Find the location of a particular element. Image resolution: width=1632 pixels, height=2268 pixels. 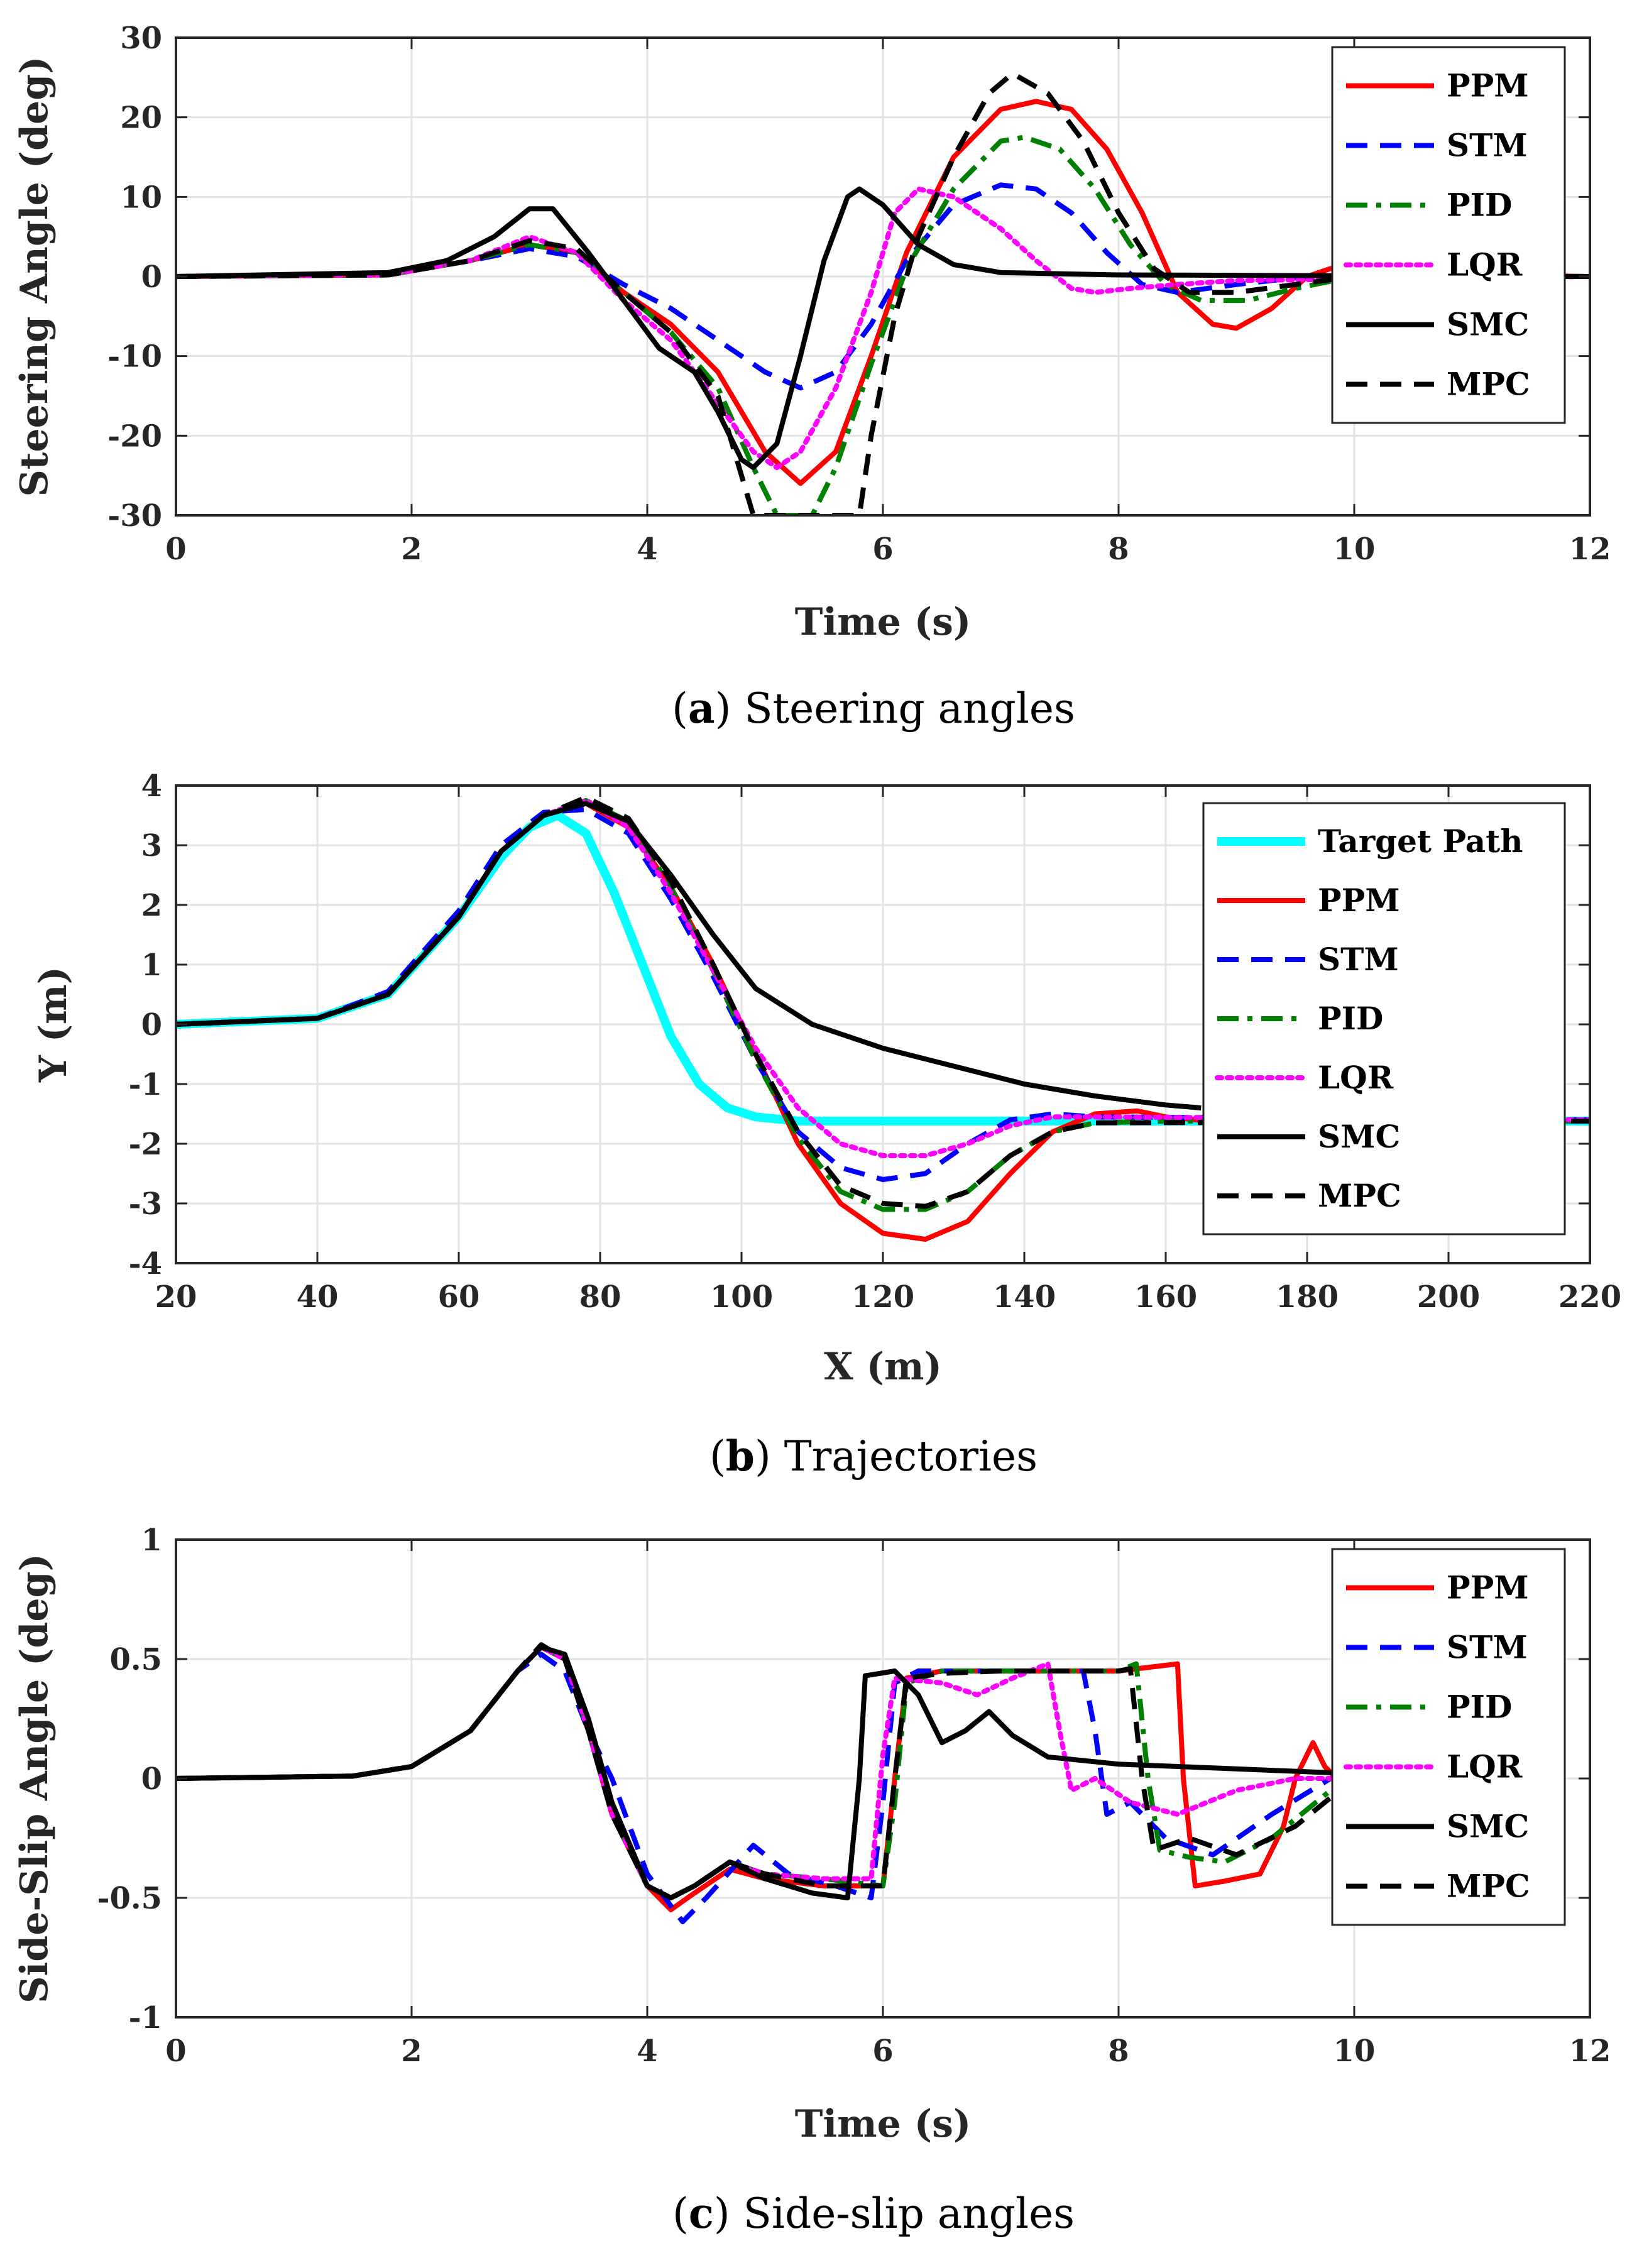

legend-b: Target Path PPM STM PID LQR SMC MPC is located at coordinates (1384, 1018).